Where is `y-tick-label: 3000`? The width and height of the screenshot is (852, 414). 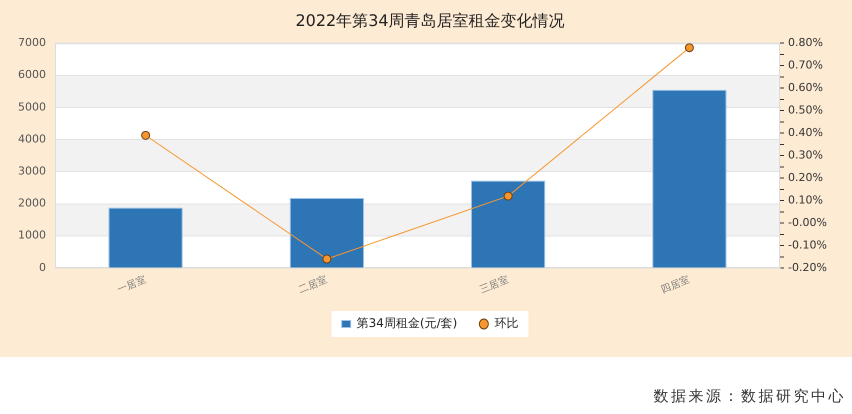
y-tick-label: 3000 is located at coordinates (32, 171).